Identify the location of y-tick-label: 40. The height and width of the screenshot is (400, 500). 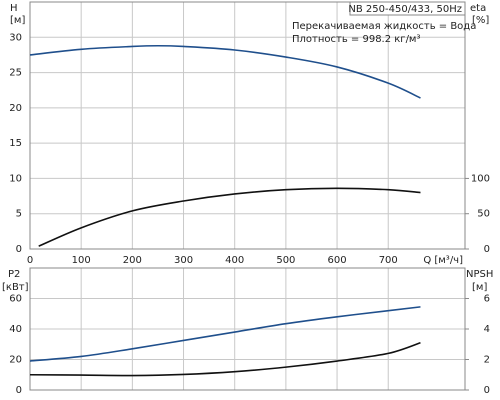
(15, 329).